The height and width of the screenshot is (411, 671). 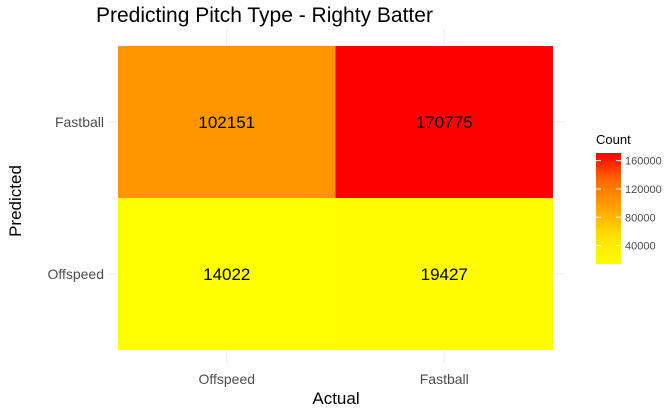 I want to click on legend-colorbar, so click(x=608, y=208).